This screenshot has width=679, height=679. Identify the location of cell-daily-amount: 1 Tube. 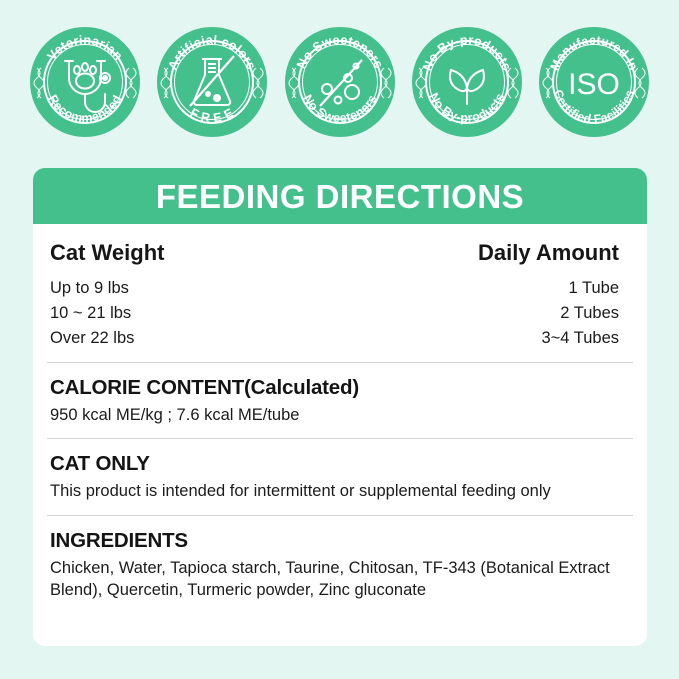
(593, 288).